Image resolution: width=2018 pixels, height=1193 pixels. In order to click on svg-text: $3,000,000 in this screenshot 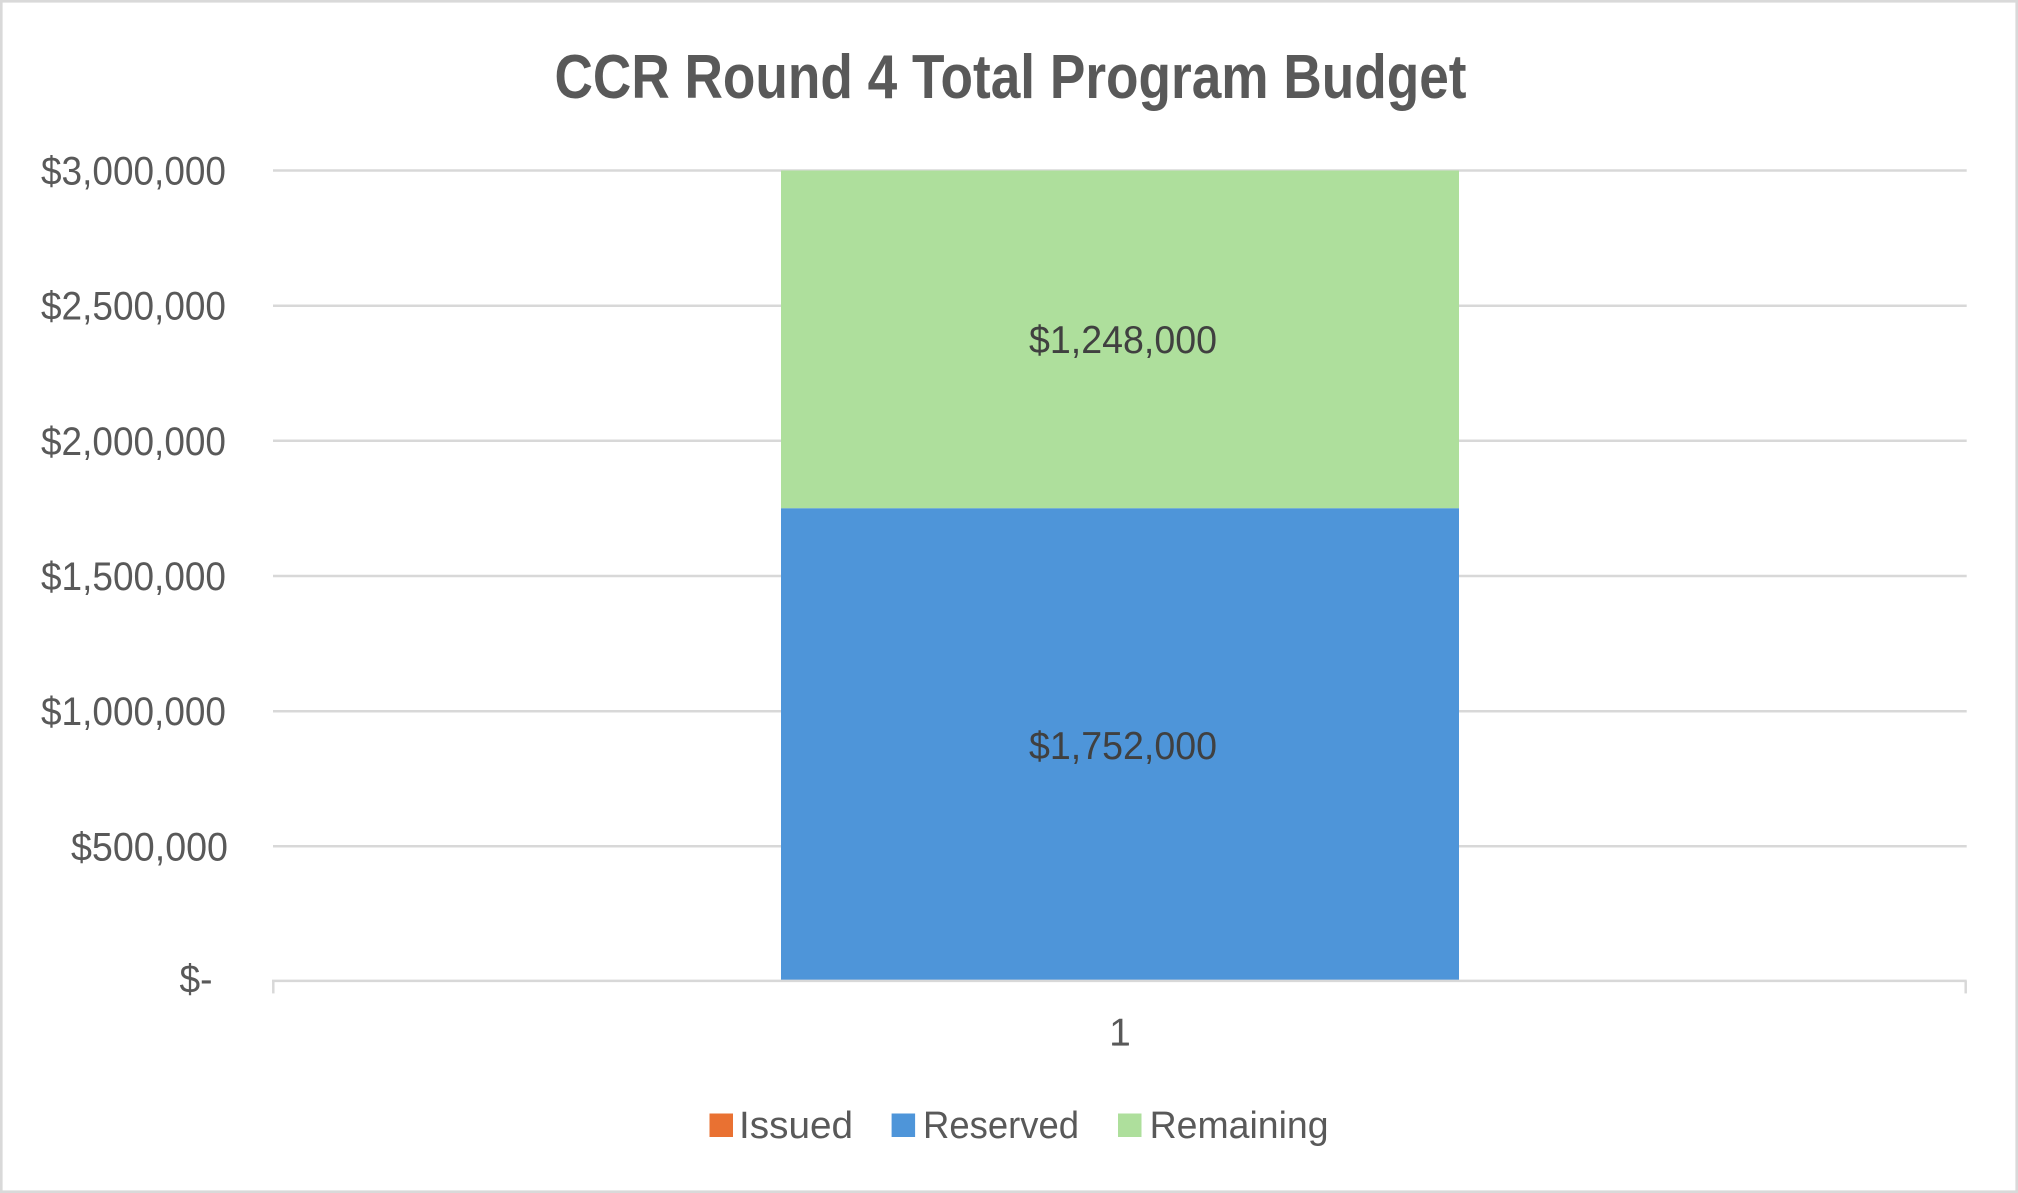, I will do `click(133, 172)`.